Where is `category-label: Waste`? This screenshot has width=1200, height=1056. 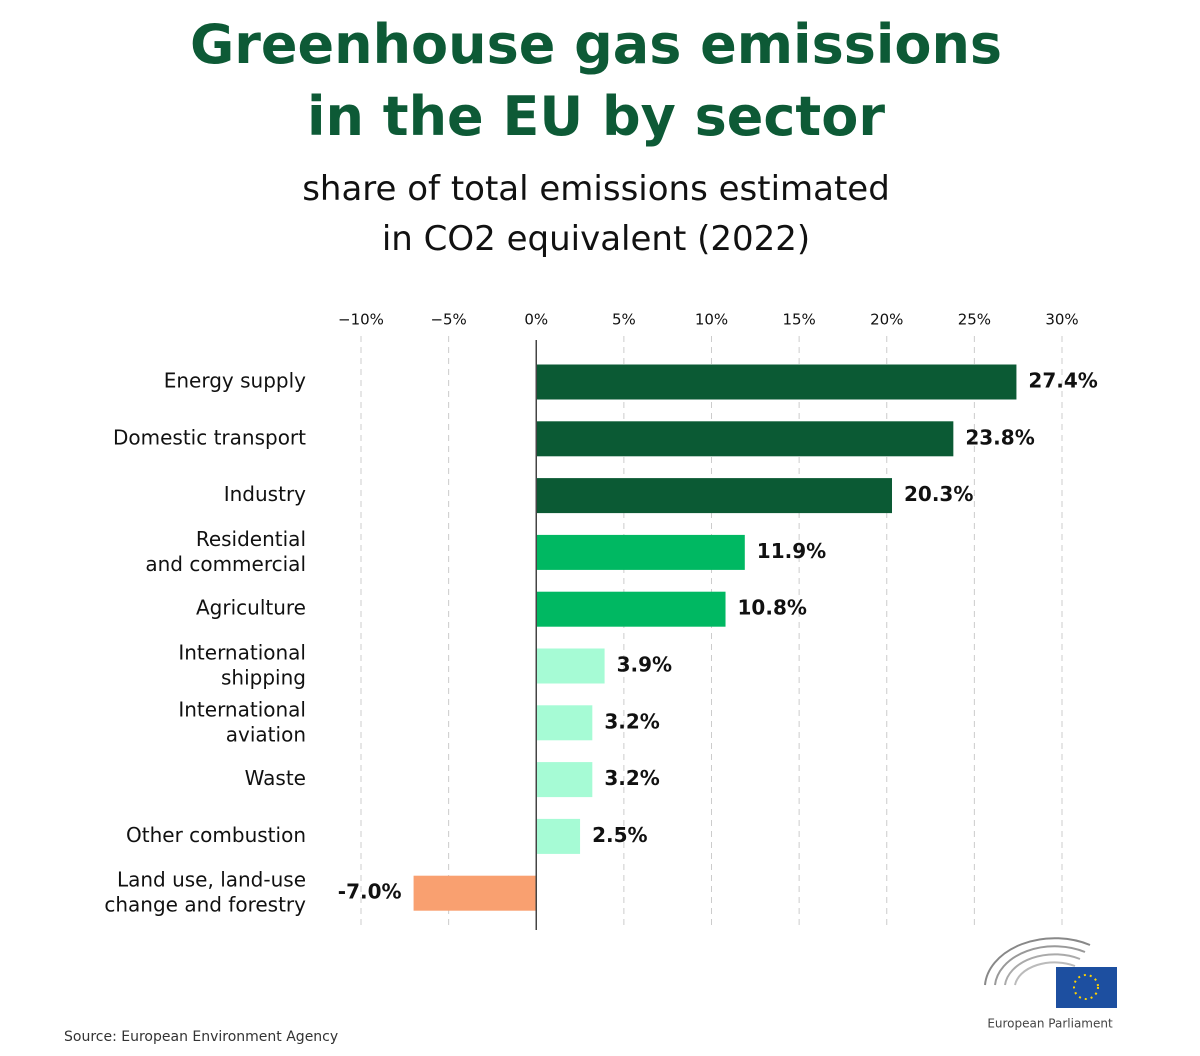 category-label: Waste is located at coordinates (275, 778).